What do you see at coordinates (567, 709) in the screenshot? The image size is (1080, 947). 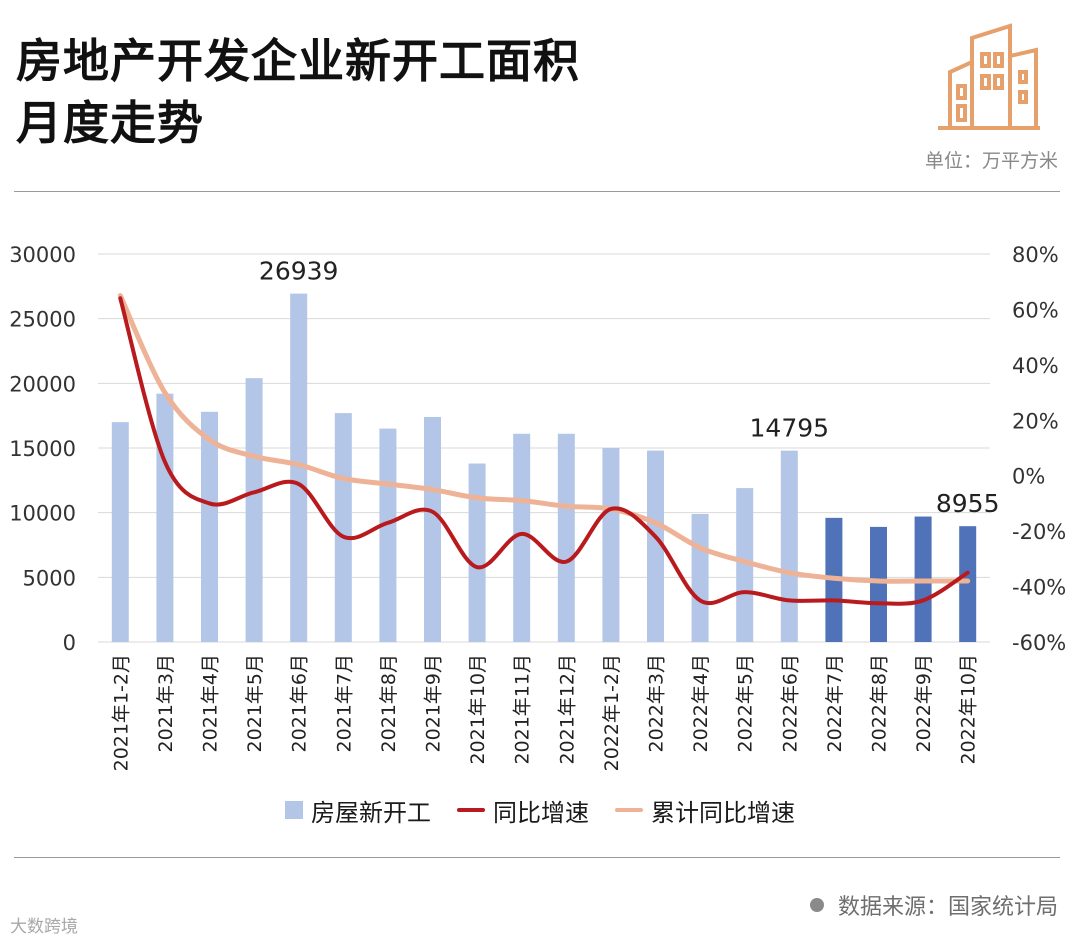 I see `x-tick-label: 2021年12月` at bounding box center [567, 709].